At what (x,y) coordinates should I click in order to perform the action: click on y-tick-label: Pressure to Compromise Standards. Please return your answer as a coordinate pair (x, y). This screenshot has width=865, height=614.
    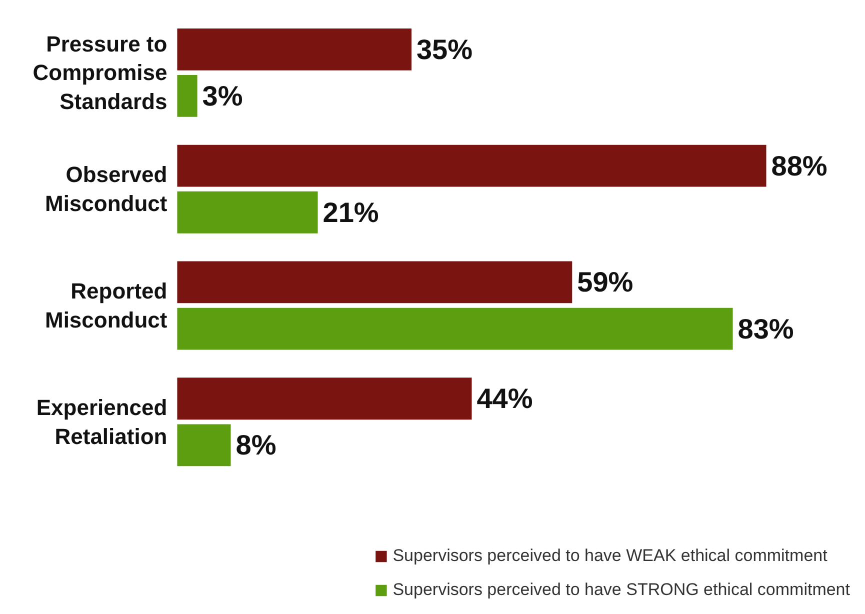
    Looking at the image, I should click on (100, 72).